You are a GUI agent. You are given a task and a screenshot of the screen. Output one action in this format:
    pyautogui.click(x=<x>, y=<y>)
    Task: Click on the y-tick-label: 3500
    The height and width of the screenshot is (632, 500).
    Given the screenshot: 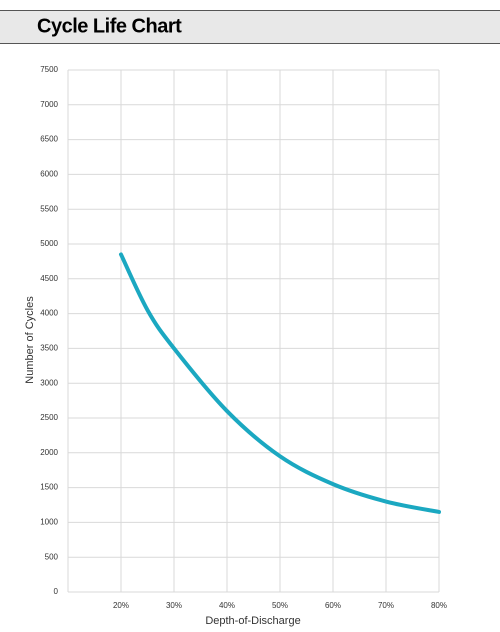 What is the action you would take?
    pyautogui.click(x=49, y=348)
    